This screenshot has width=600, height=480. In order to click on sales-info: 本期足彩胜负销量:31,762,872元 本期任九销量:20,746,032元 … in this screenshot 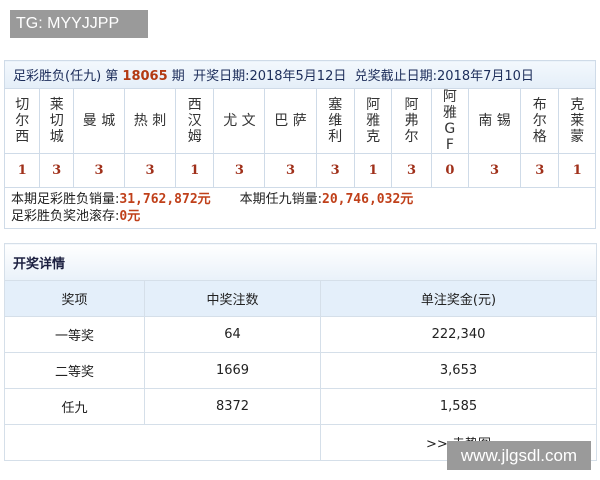, I will do `click(300, 208)`.